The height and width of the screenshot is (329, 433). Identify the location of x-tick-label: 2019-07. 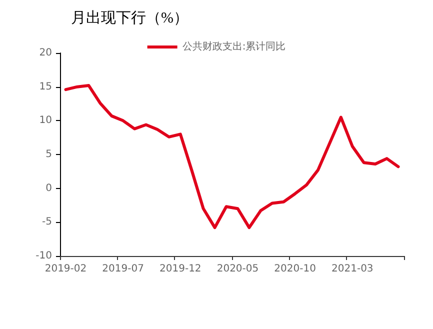
(123, 269).